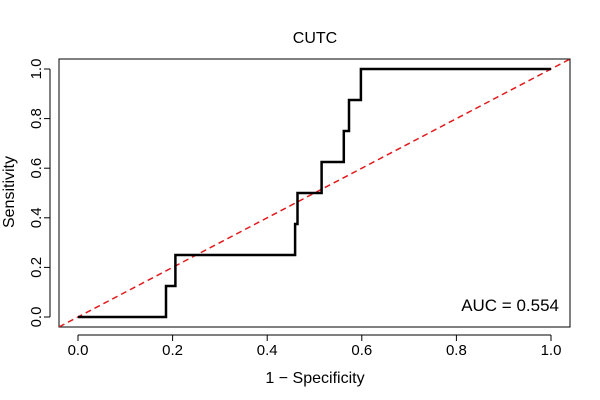 The image size is (600, 400). I want to click on x-tick-label: 1.0, so click(551, 350).